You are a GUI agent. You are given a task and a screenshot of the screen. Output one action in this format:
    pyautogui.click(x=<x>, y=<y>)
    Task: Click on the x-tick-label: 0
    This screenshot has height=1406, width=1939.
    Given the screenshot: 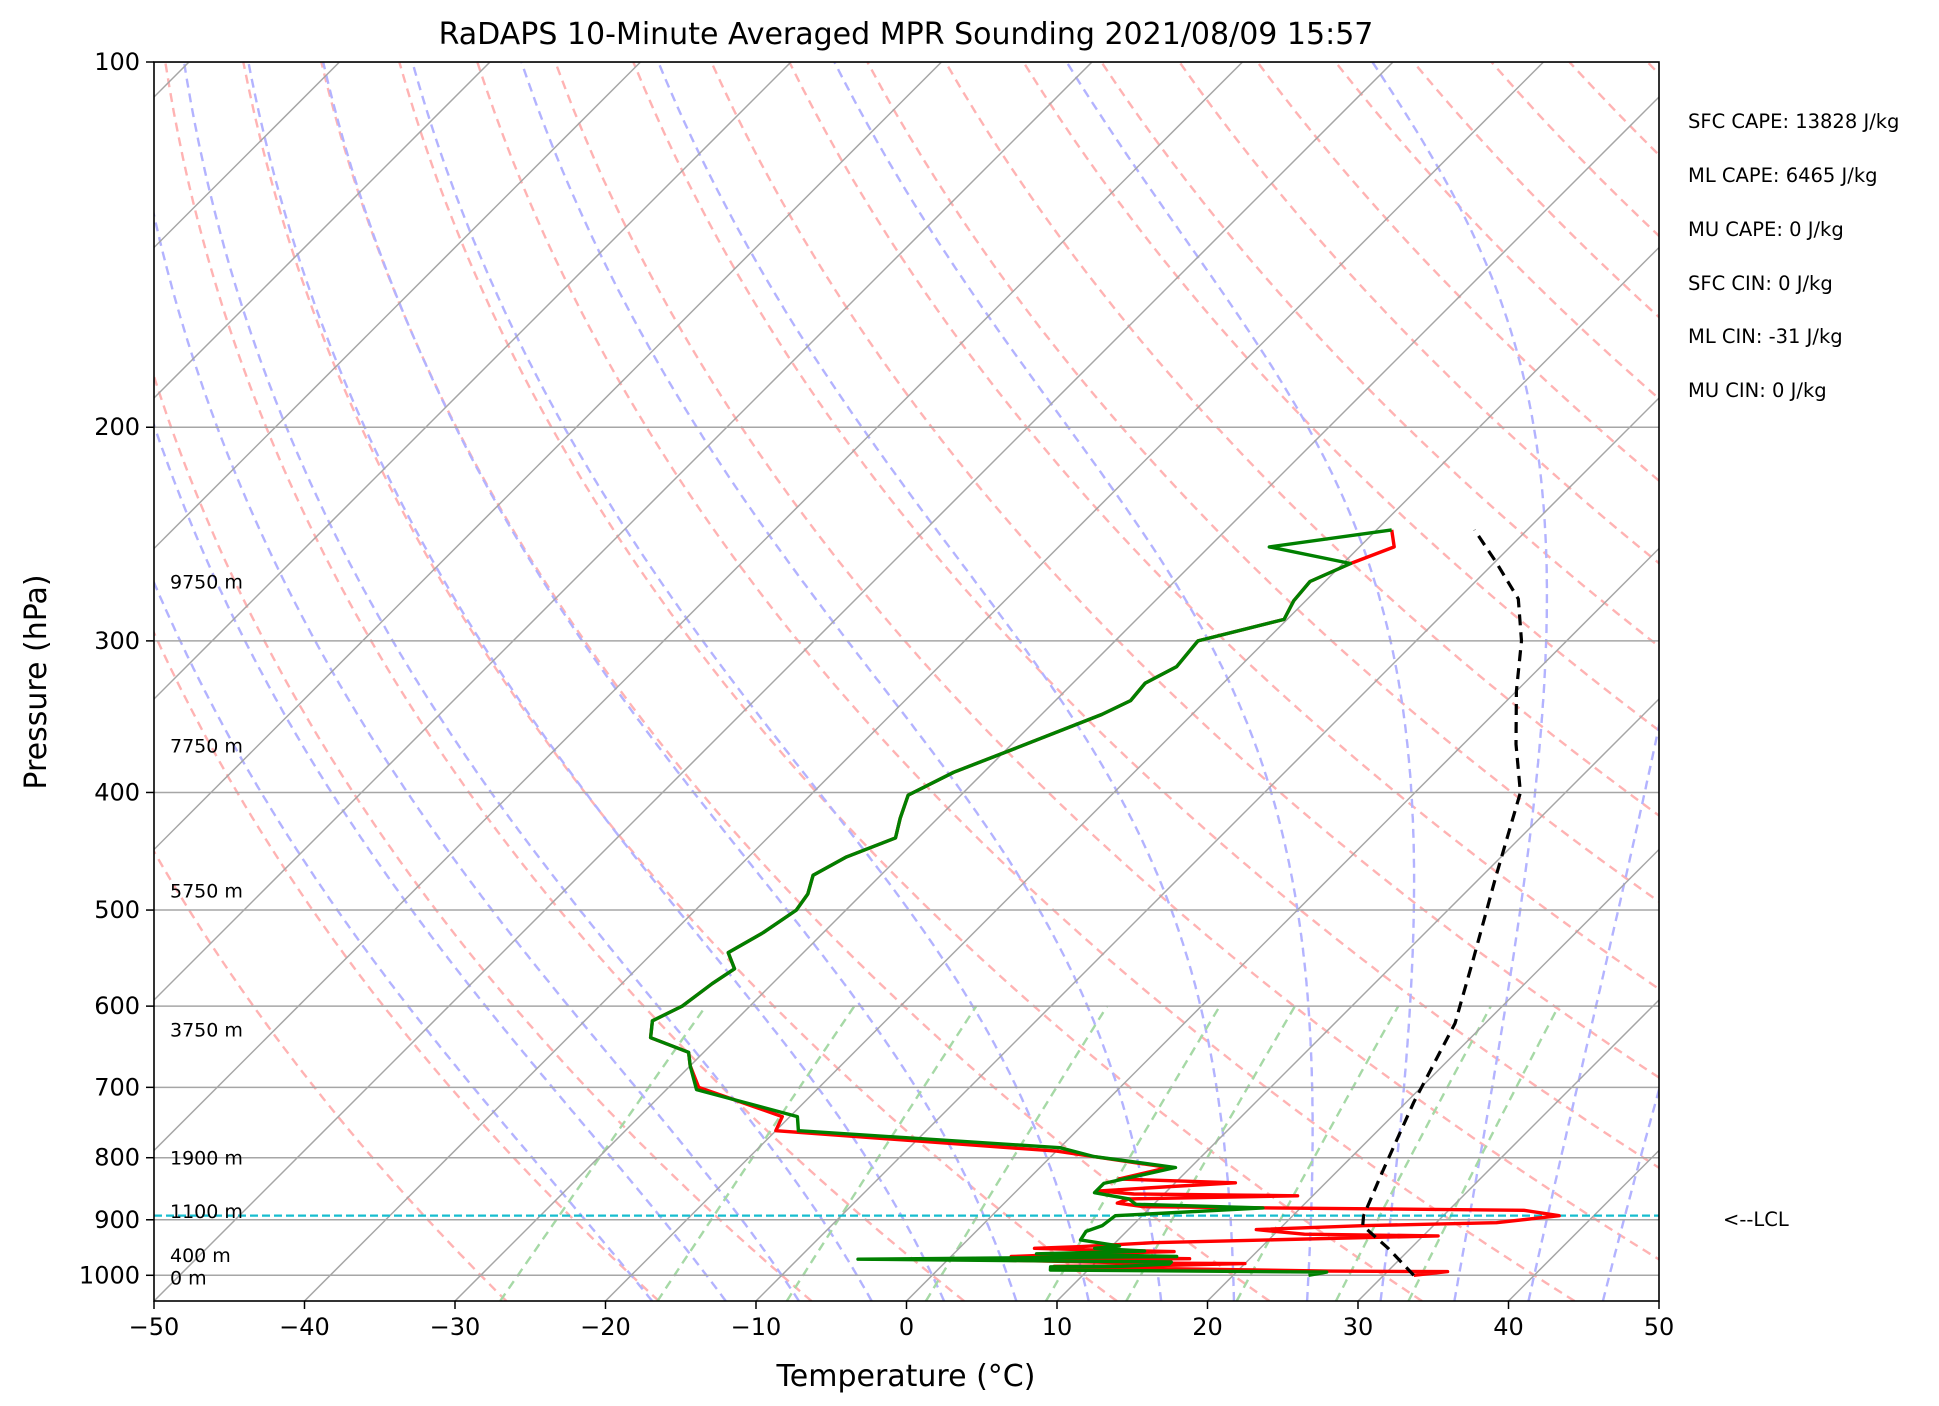 What is the action you would take?
    pyautogui.click(x=906, y=1327)
    